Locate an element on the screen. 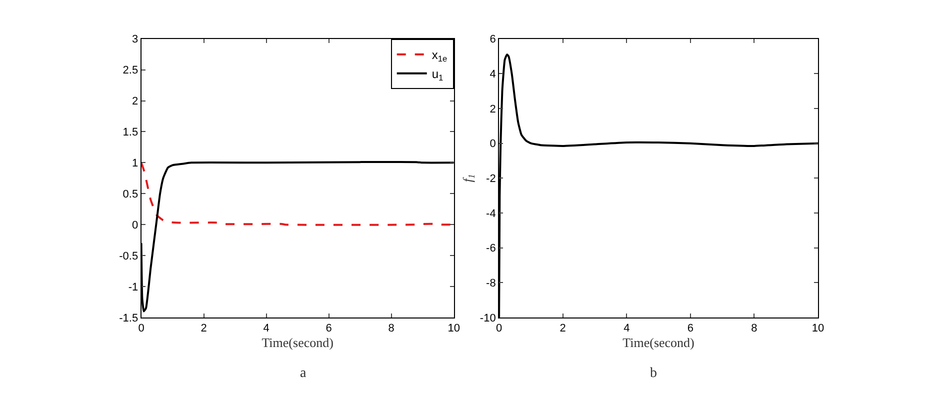 The image size is (931, 406). y-tick-label: -2 is located at coordinates (491, 179).